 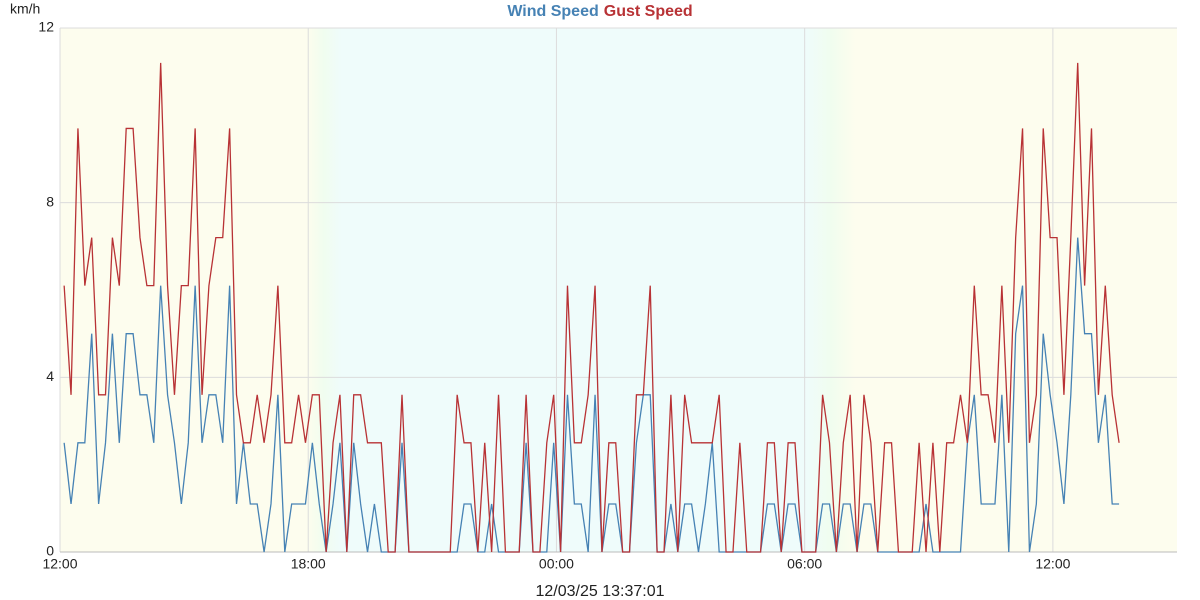 What do you see at coordinates (50, 551) in the screenshot?
I see `y-tick-label: 0` at bounding box center [50, 551].